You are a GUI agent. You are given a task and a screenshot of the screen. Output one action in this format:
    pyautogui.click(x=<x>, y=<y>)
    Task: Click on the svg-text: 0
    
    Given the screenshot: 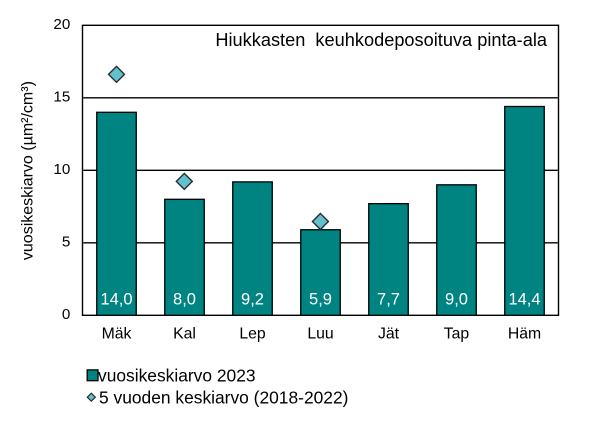 What is the action you would take?
    pyautogui.click(x=66, y=314)
    